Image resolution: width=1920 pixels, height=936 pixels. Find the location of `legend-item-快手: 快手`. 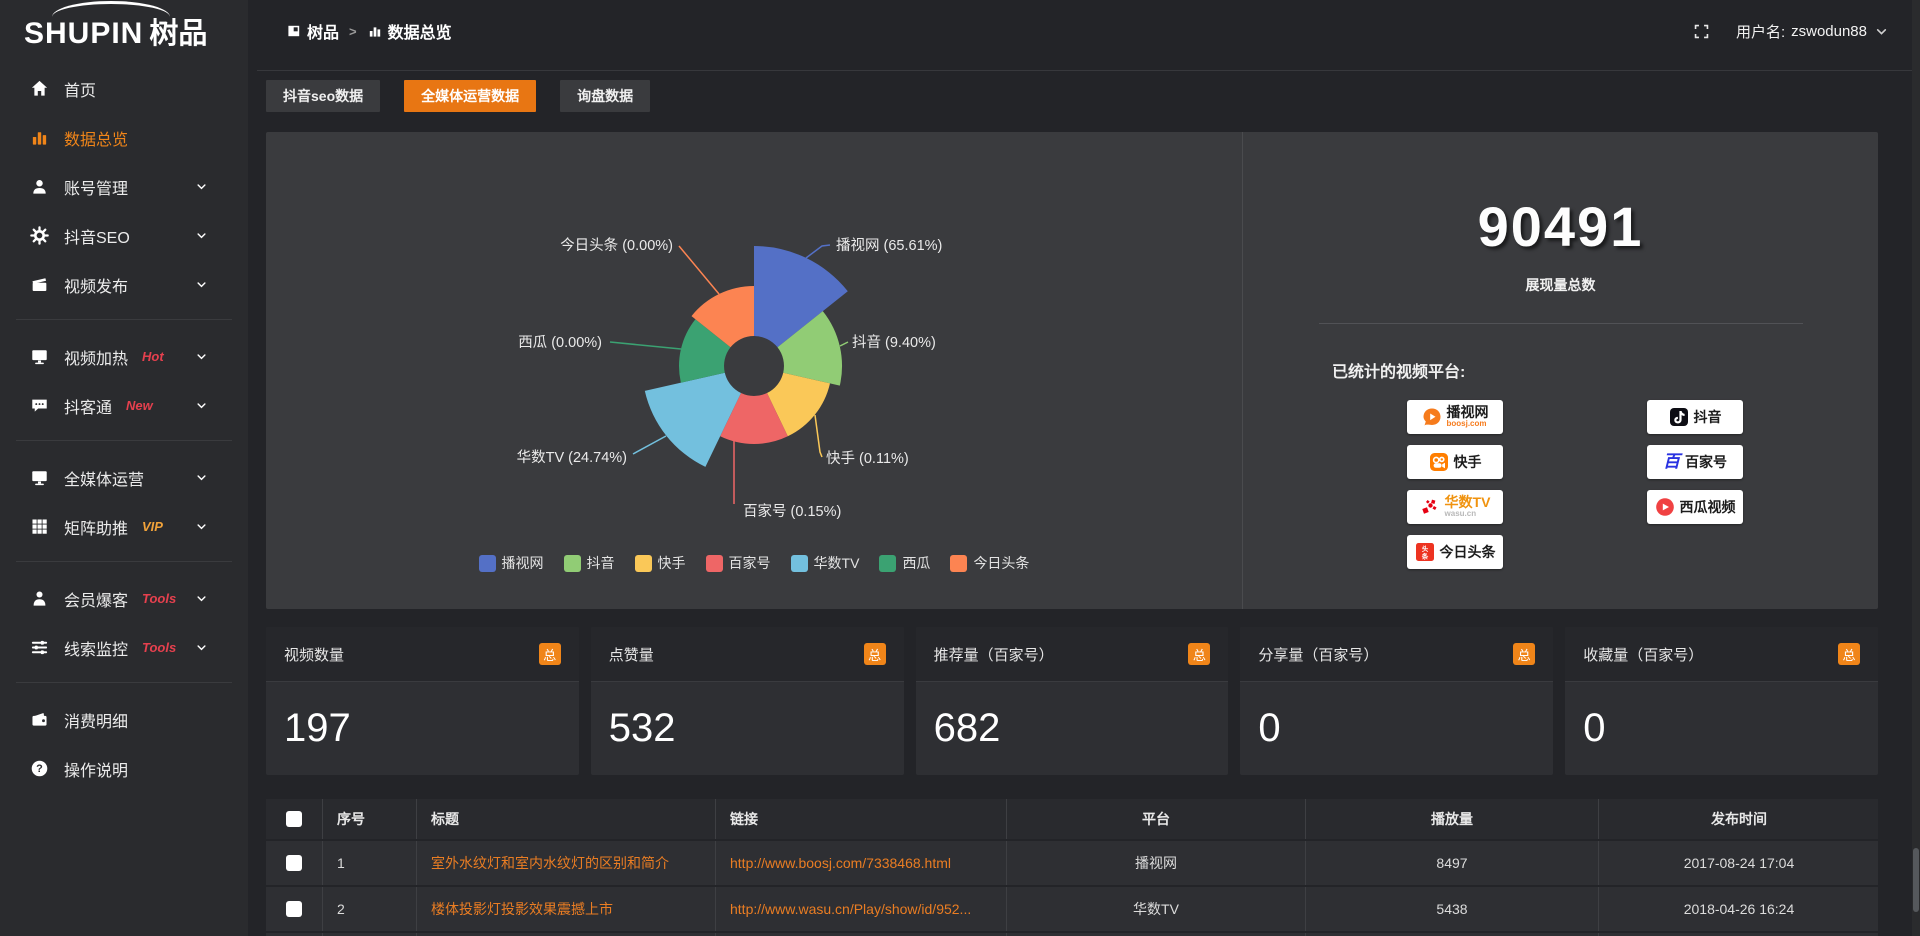

legend-item-快手: 快手 is located at coordinates (660, 563).